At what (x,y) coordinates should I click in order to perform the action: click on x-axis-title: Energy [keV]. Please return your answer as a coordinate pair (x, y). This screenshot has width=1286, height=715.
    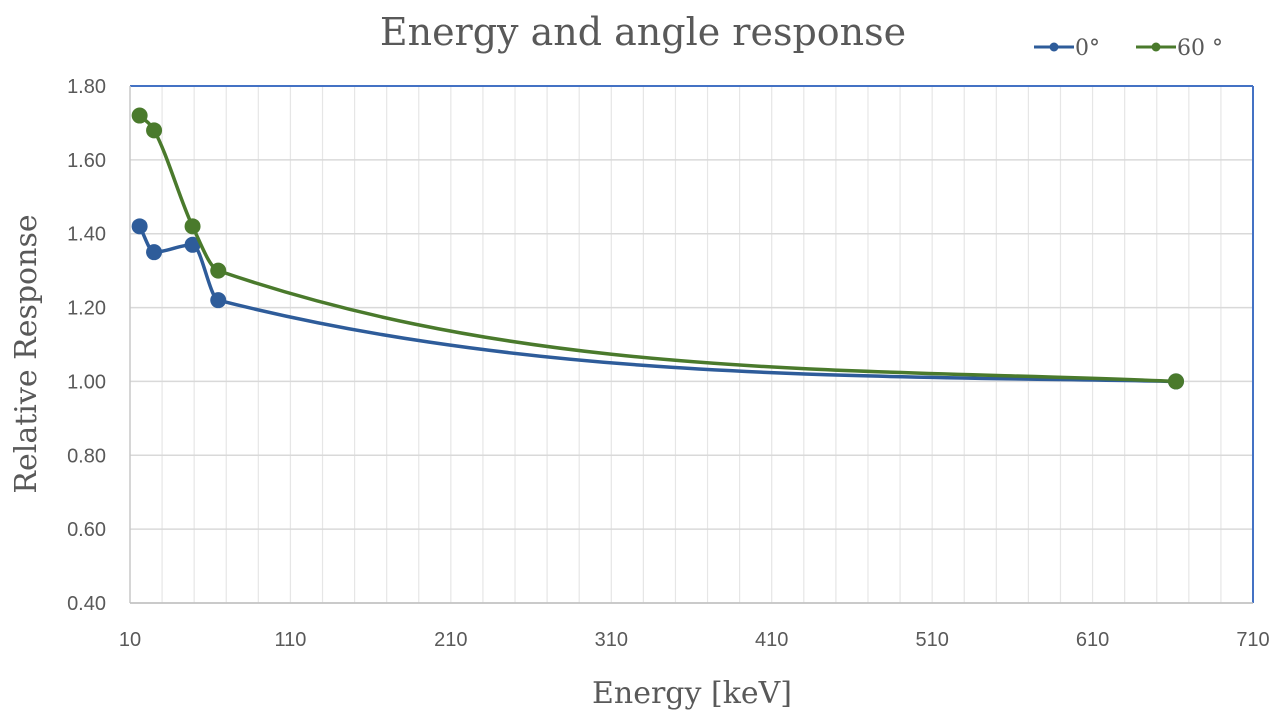
    Looking at the image, I should click on (692, 693).